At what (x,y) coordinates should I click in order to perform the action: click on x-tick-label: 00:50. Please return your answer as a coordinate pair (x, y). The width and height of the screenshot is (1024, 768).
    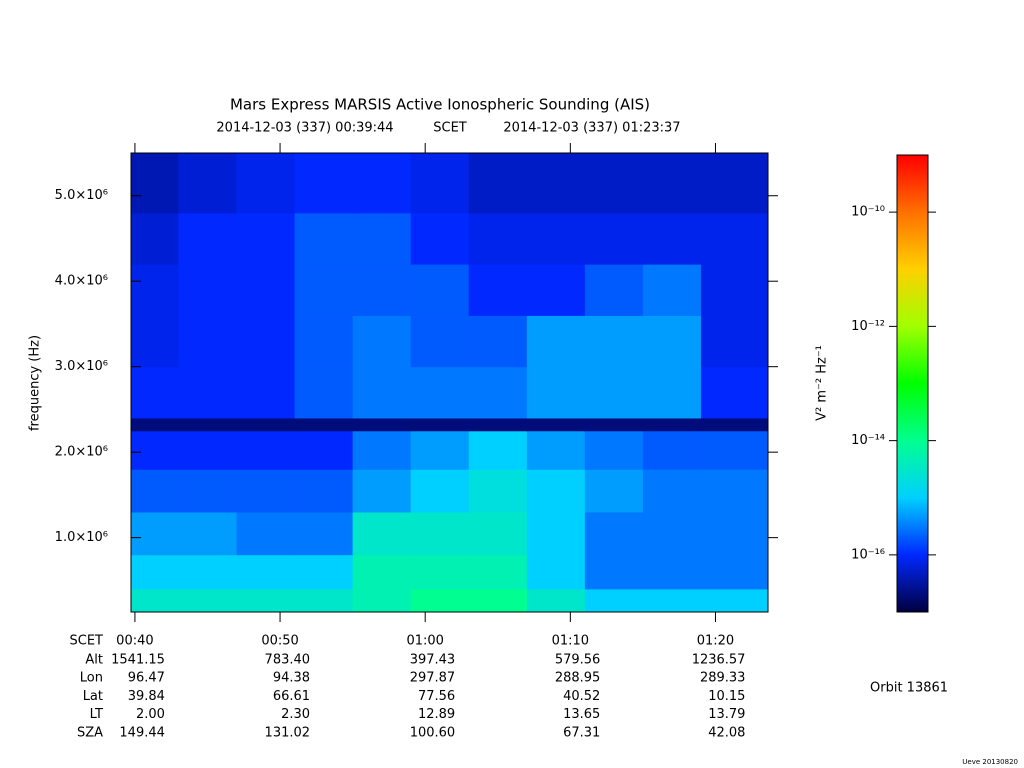
    Looking at the image, I should click on (279, 641).